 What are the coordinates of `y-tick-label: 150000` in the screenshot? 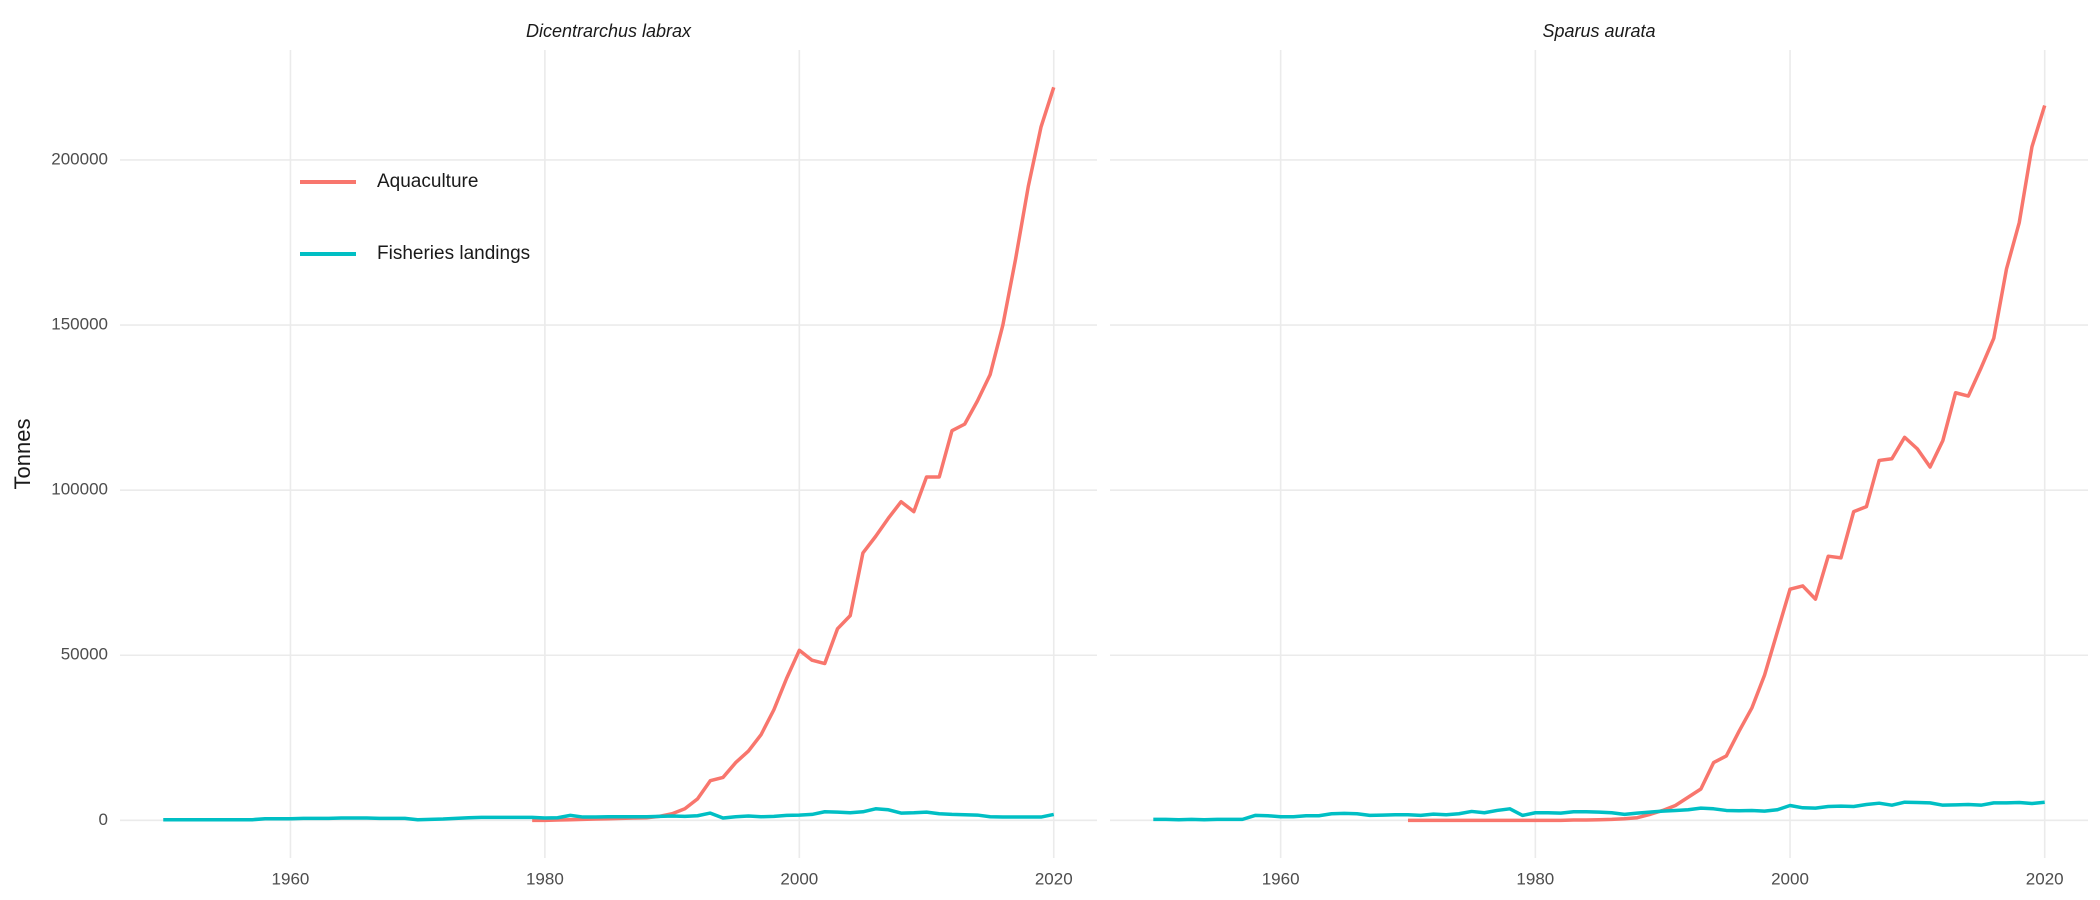 It's located at (79, 324).